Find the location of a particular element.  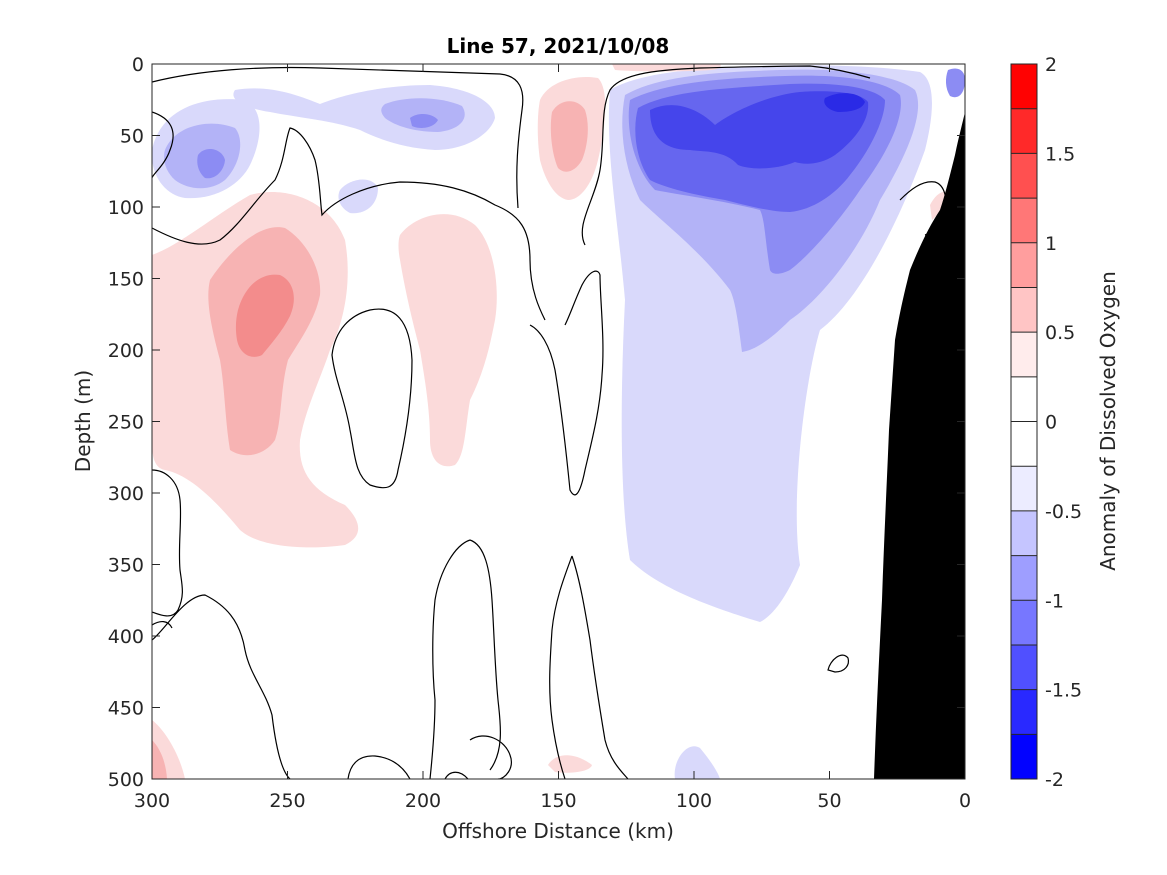

y-tick-label: 150 is located at coordinates (126, 280).